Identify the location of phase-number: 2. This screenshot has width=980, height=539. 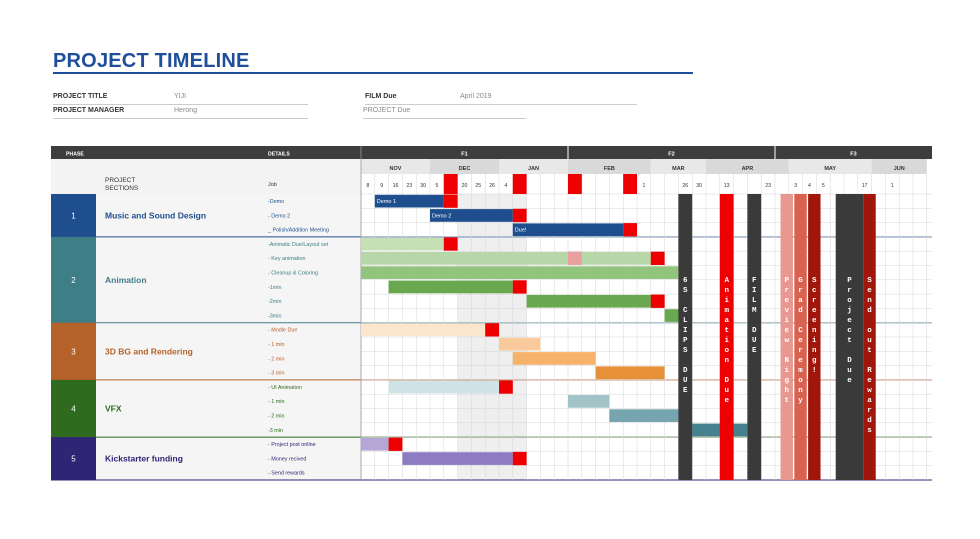
(73, 280).